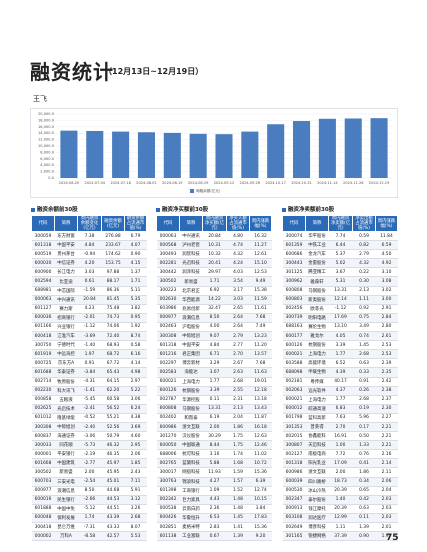  I want to click on y-tick-label: 8,000.0, so click(47, 152).